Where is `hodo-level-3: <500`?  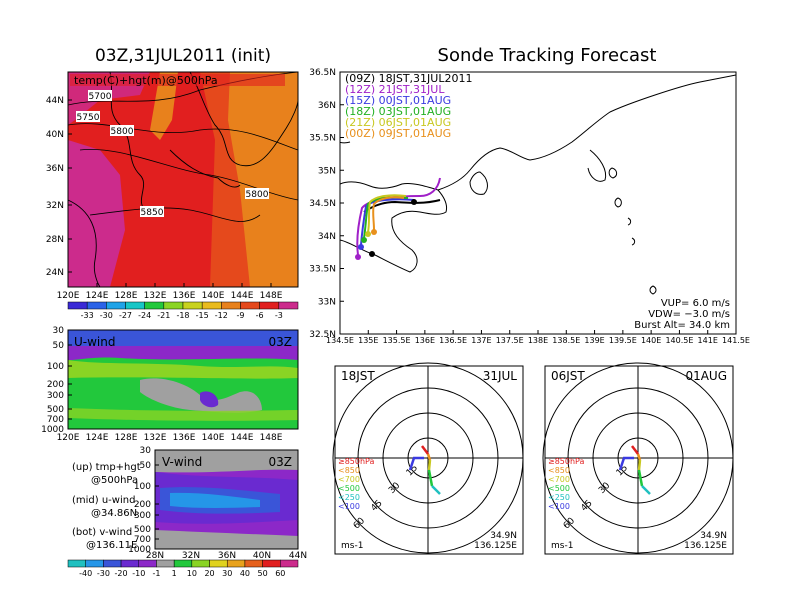 hodo-level-3: <500 is located at coordinates (349, 488).